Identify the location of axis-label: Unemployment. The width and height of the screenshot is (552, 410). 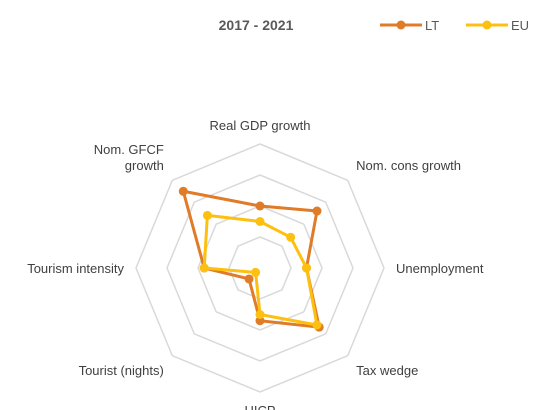
(440, 268).